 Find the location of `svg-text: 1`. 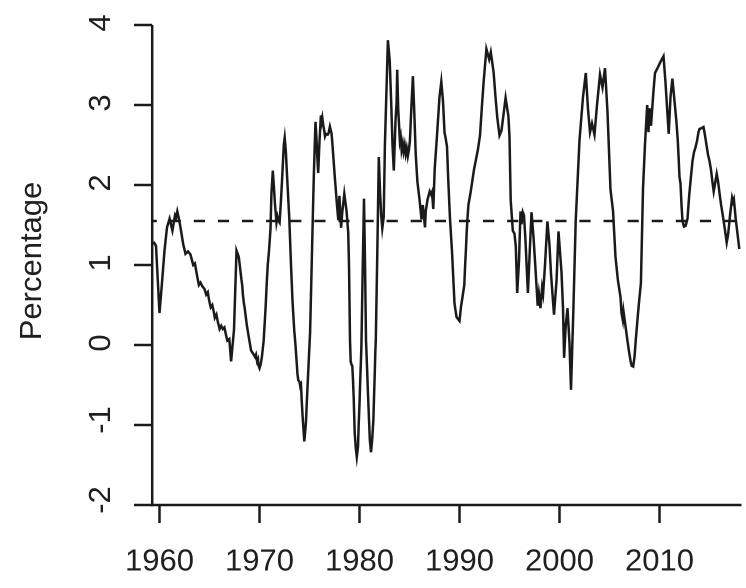

svg-text: 1 is located at coordinates (99, 262).